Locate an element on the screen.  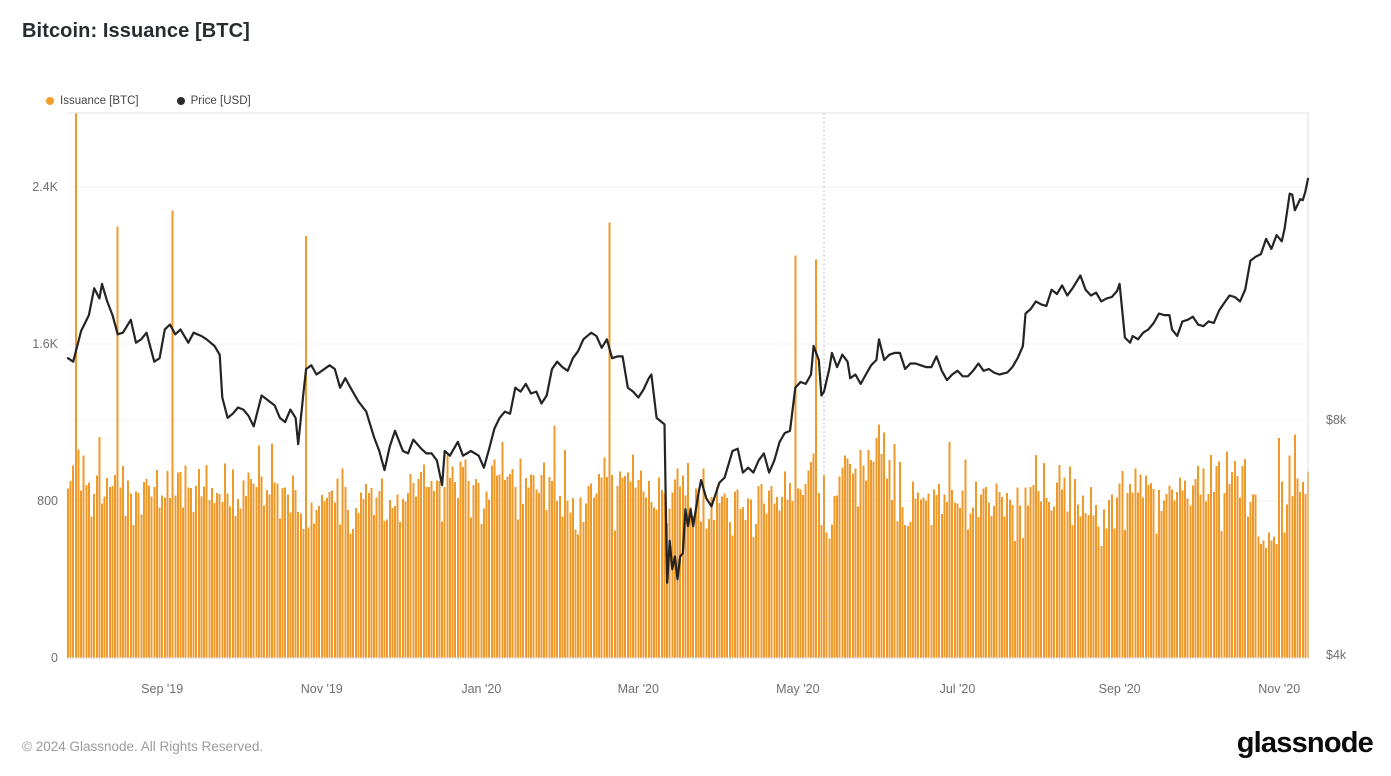
glassnode-logo: glassnode is located at coordinates (1305, 743).